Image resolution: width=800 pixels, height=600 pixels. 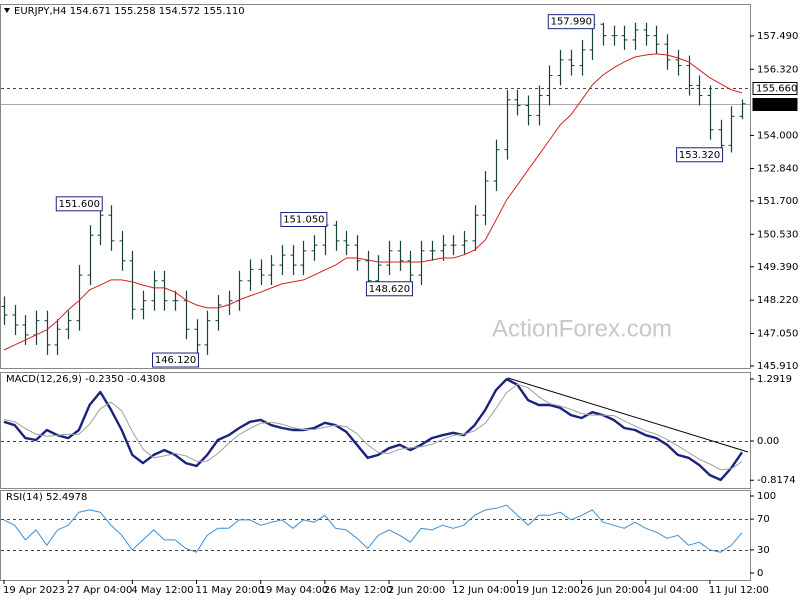 What do you see at coordinates (777, 201) in the screenshot?
I see `y-tick-label: 151.700` at bounding box center [777, 201].